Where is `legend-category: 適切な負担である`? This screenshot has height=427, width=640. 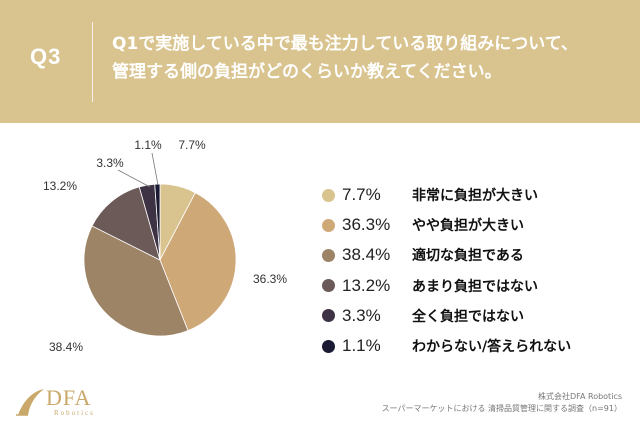 legend-category: 適切な負担である is located at coordinates (468, 256).